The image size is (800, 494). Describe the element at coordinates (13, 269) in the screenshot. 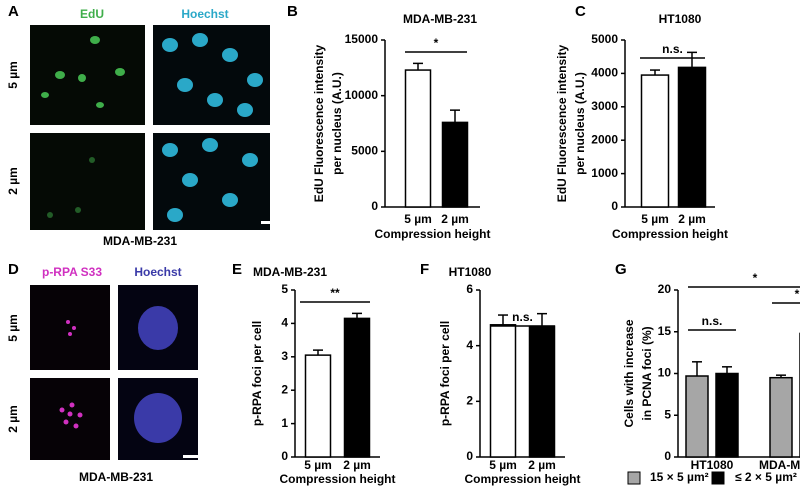

I see `panel-letter: D` at that location.